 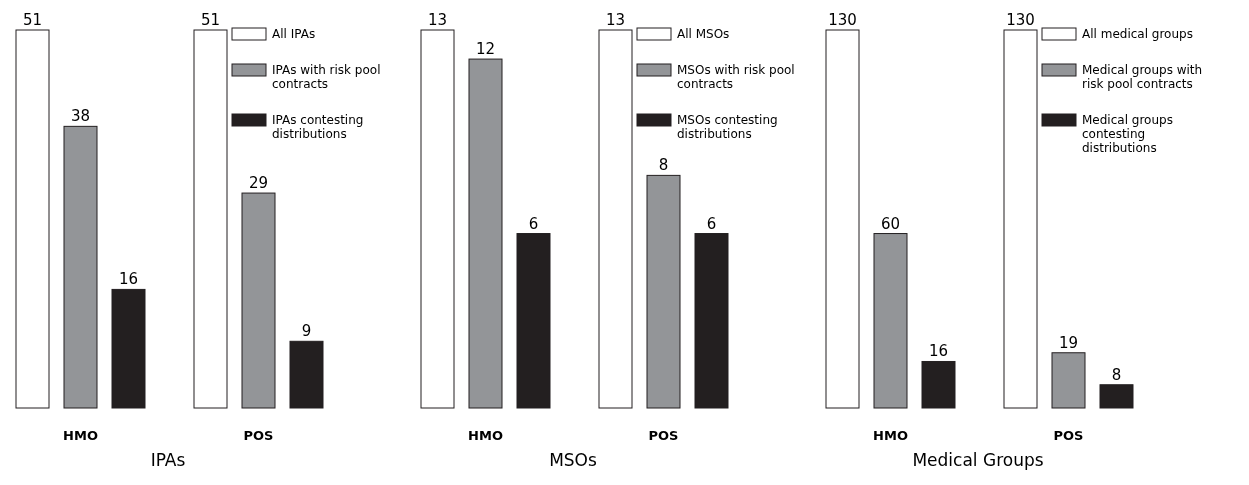 What do you see at coordinates (168, 460) in the screenshot?
I see `x-axis-title: IPAs` at bounding box center [168, 460].